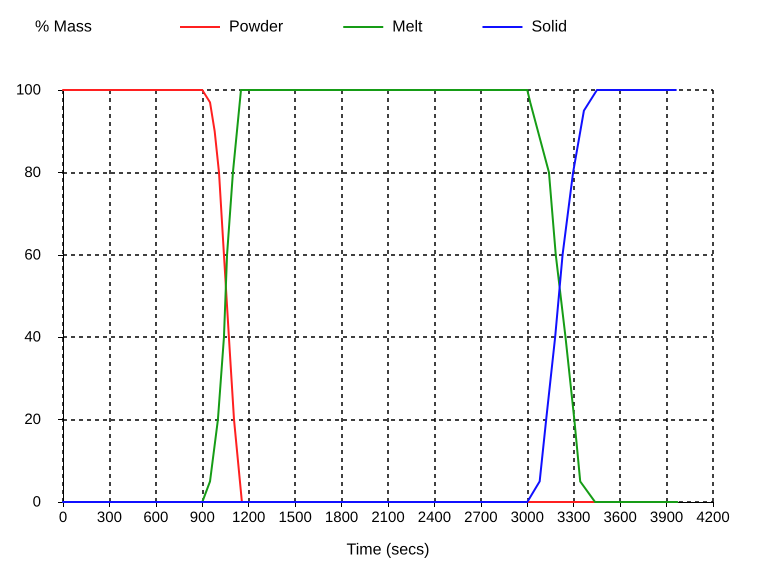 The width and height of the screenshot is (760, 578). Describe the element at coordinates (713, 517) in the screenshot. I see `x-tick-label: 4200` at that location.